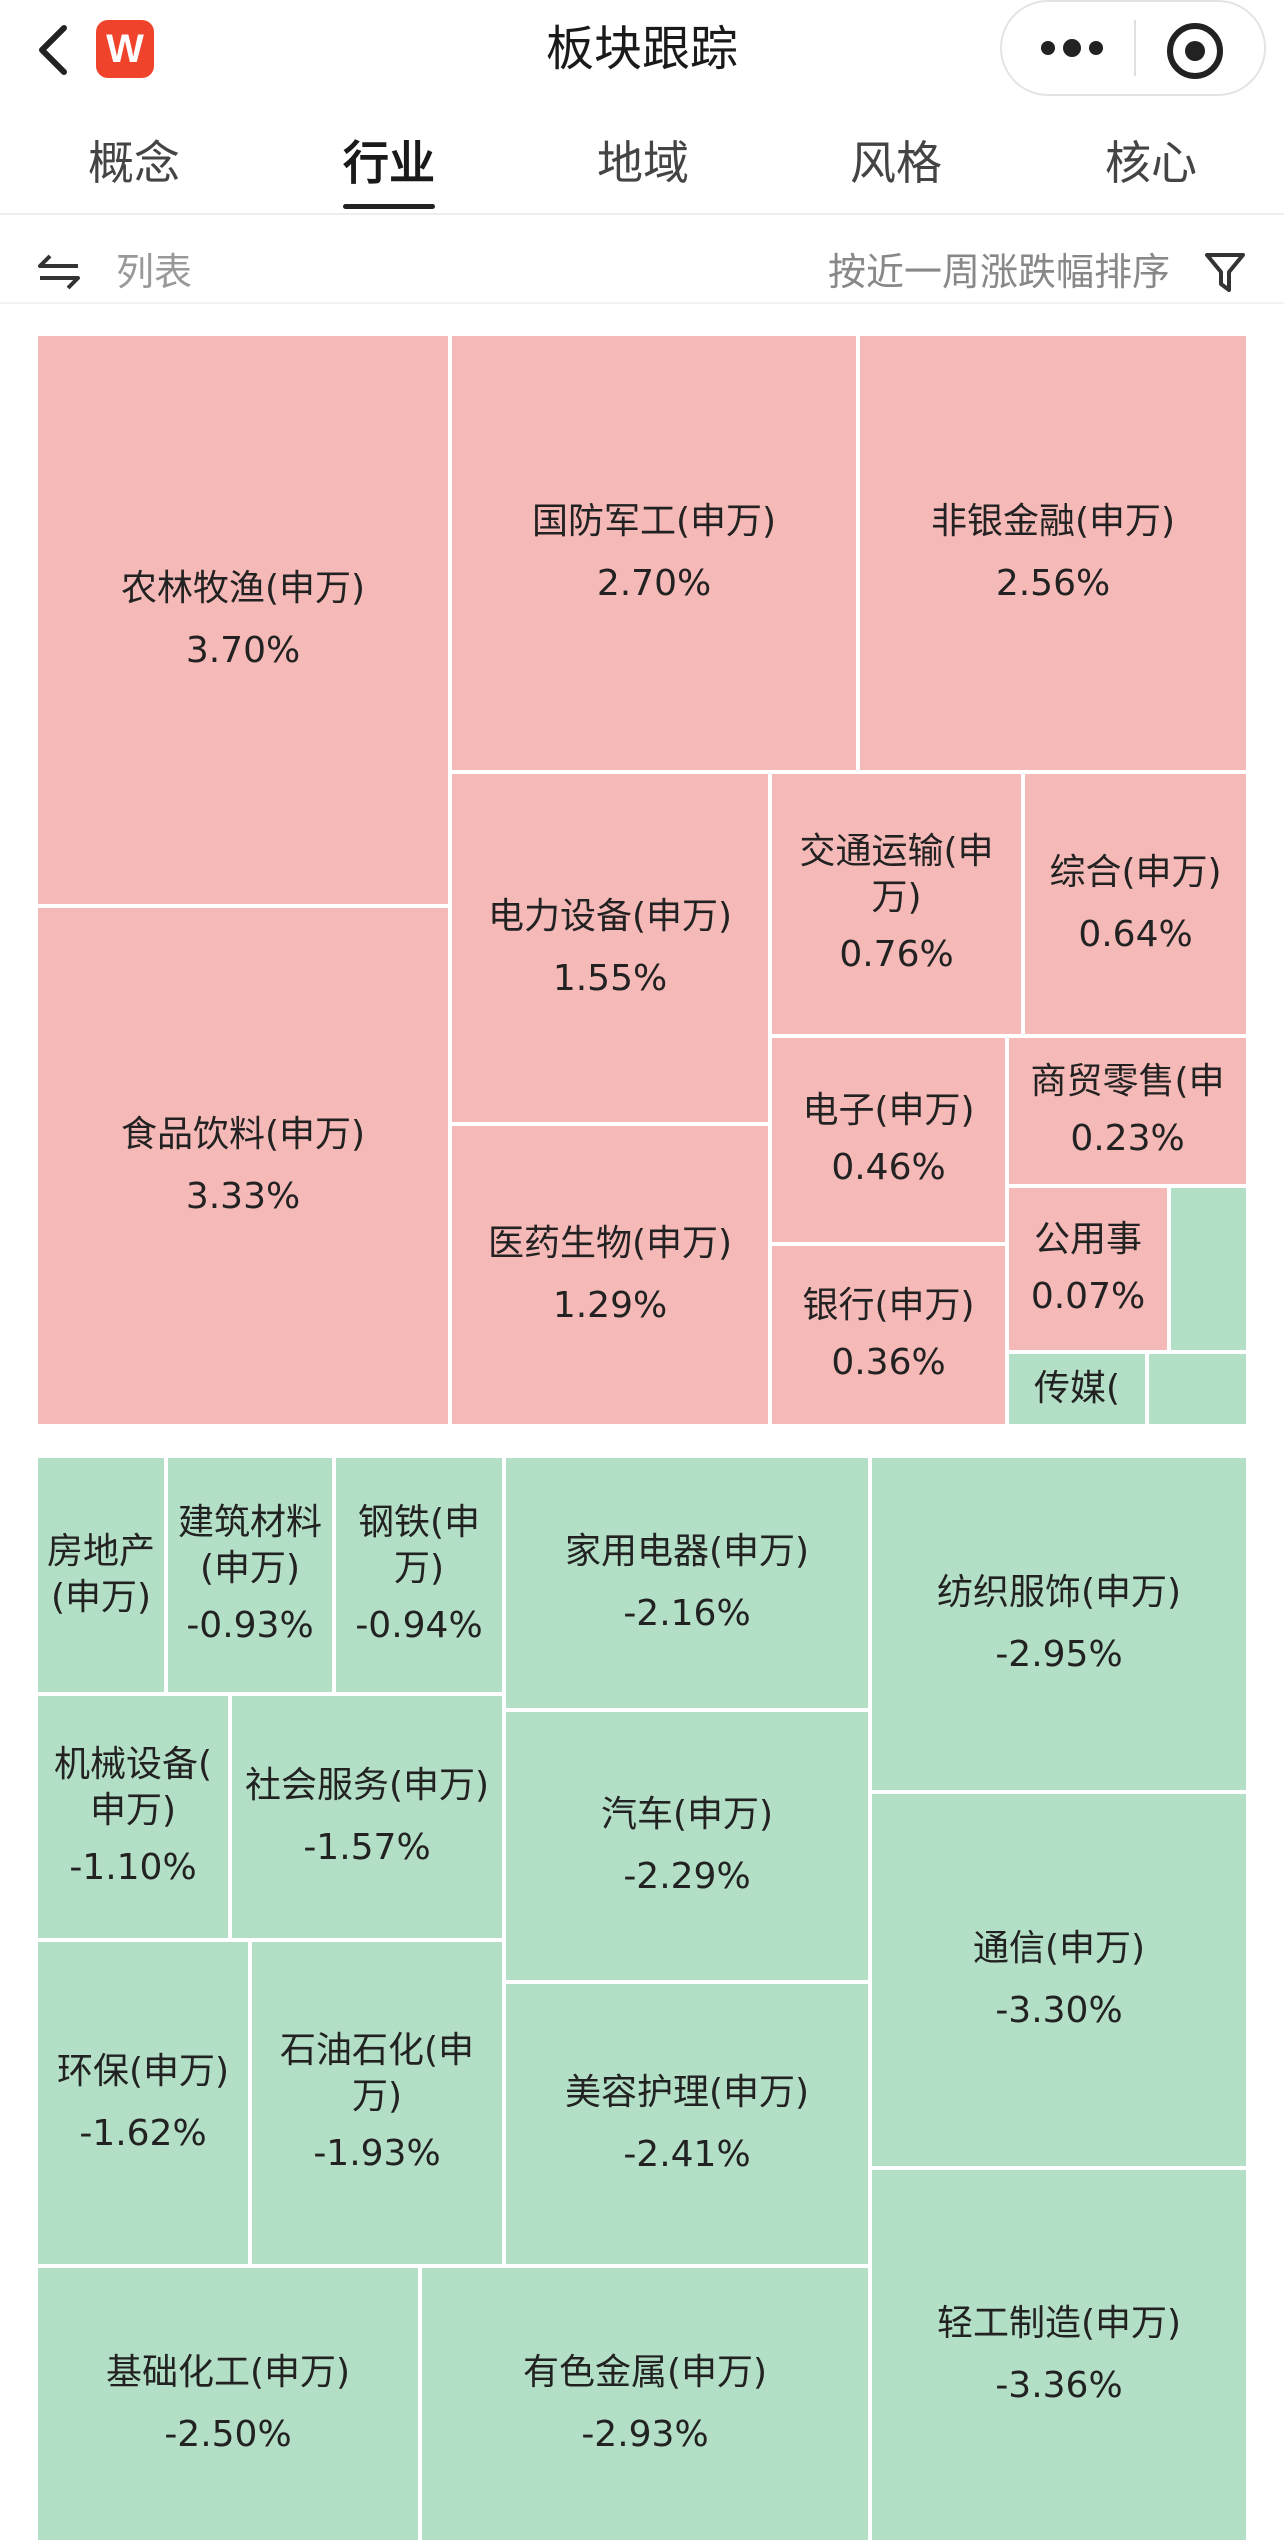 Image resolution: width=1284 pixels, height=2542 pixels. What do you see at coordinates (1135, 904) in the screenshot?
I see `sector-tile: 综合(申万) 0.64%` at bounding box center [1135, 904].